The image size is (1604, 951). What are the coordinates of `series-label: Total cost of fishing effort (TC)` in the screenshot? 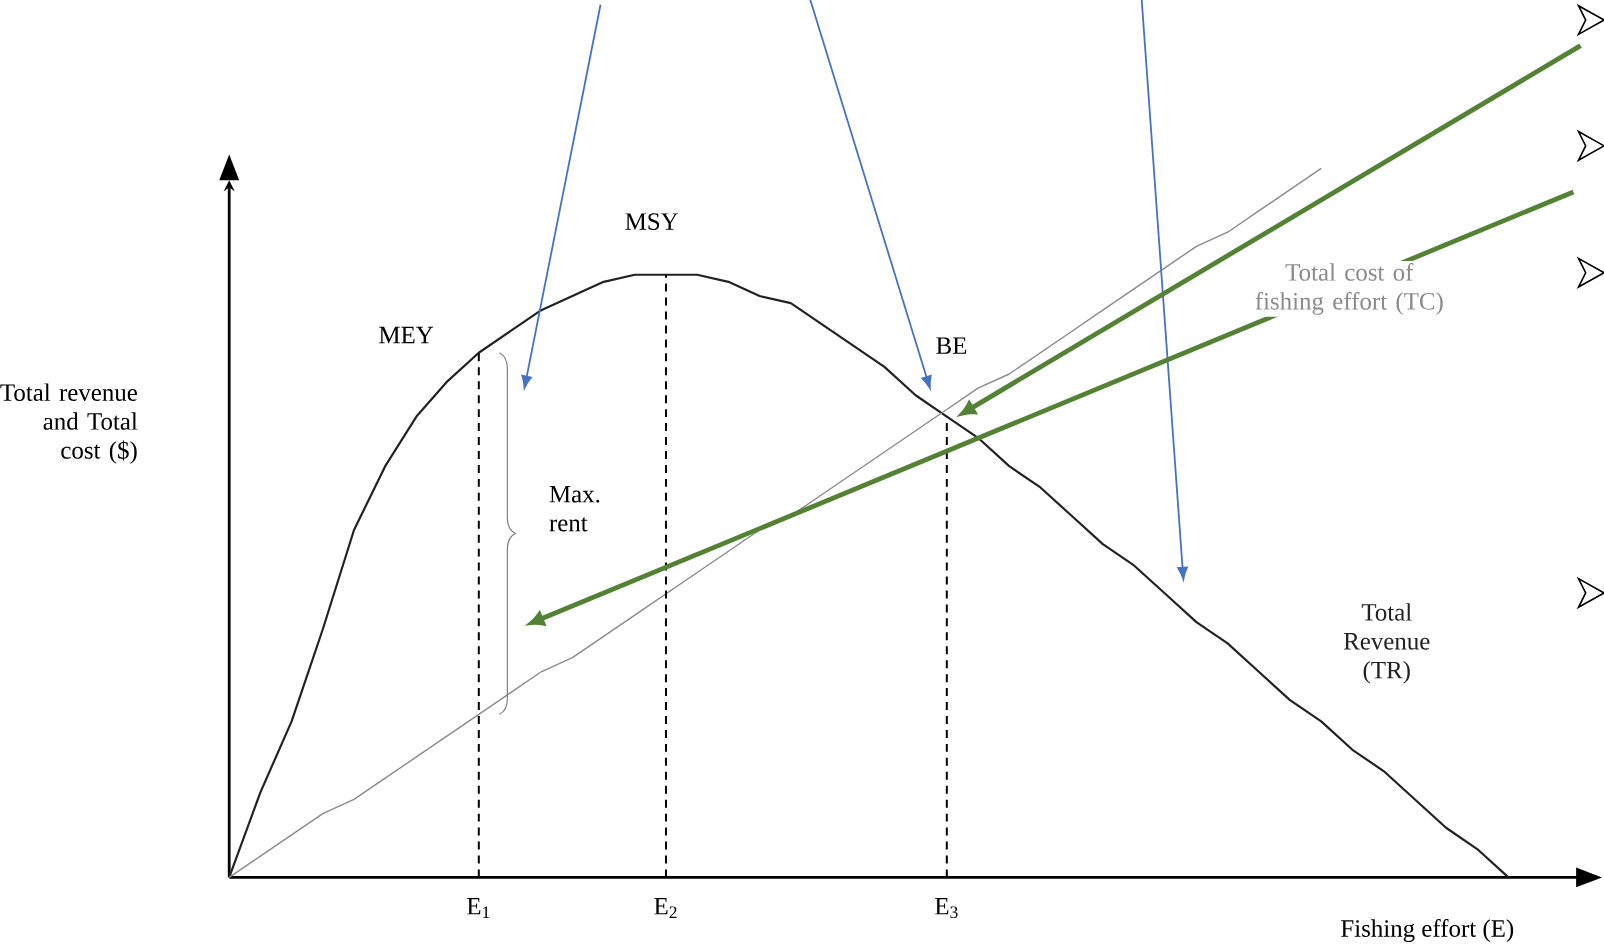 It's located at (1349, 289).